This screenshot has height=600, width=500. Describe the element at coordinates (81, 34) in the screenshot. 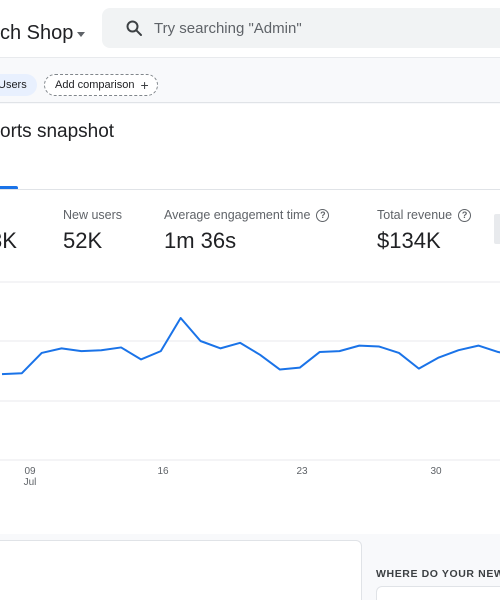

I see `caret-down-icon` at that location.